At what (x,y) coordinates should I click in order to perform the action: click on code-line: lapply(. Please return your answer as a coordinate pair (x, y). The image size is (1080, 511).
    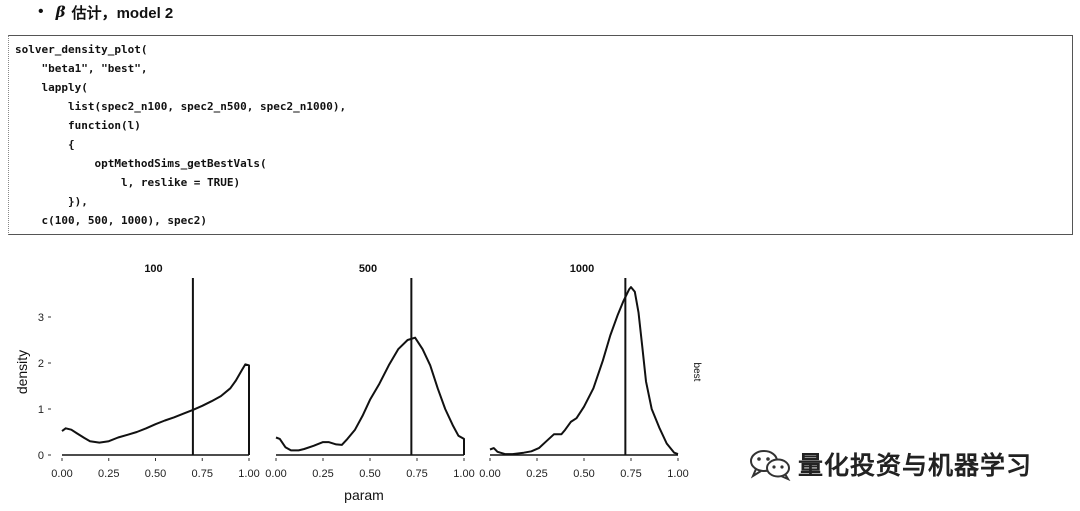
    Looking at the image, I should click on (51, 87).